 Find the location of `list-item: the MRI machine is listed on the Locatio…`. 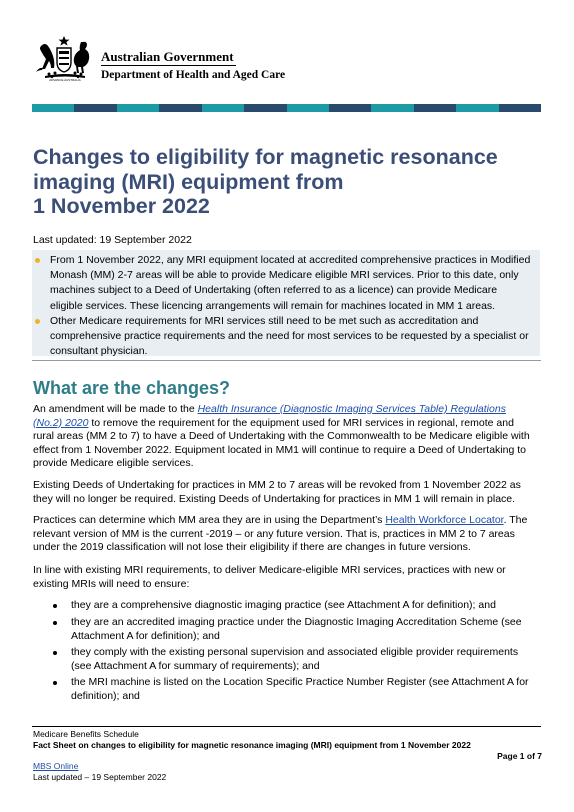

list-item: the MRI machine is listed on the Locatio… is located at coordinates (290, 689).